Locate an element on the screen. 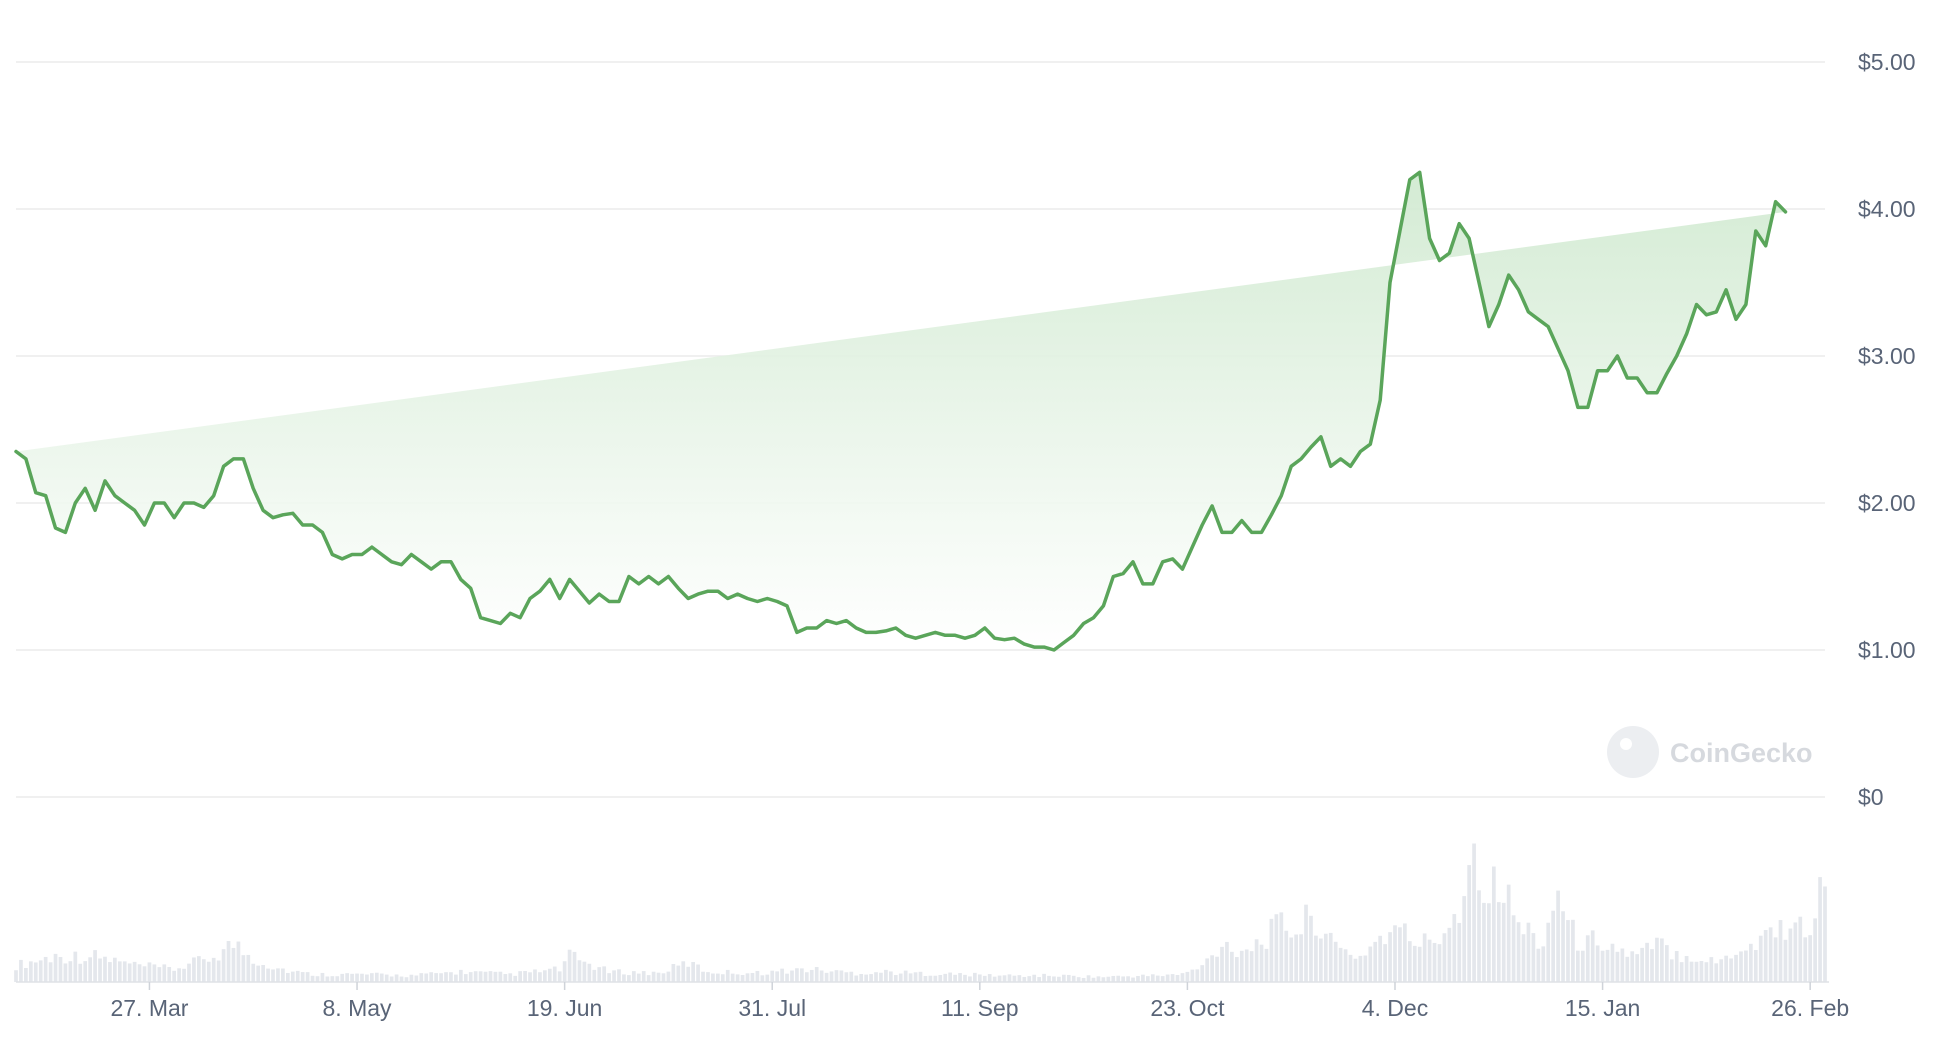  y-tick-label: $5.00 is located at coordinates (1887, 62).